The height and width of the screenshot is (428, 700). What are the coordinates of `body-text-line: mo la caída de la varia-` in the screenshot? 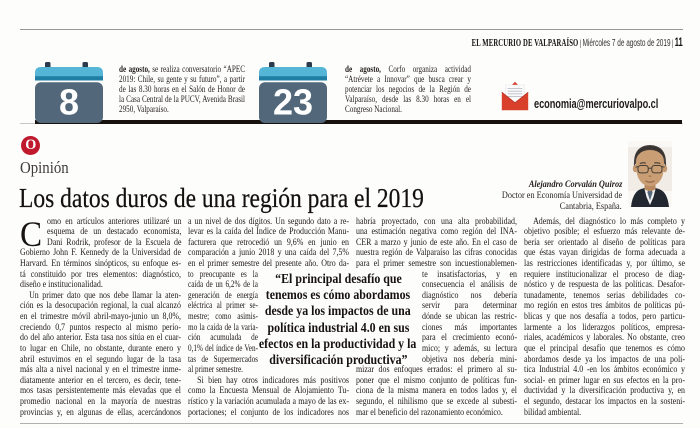 It's located at (223, 327).